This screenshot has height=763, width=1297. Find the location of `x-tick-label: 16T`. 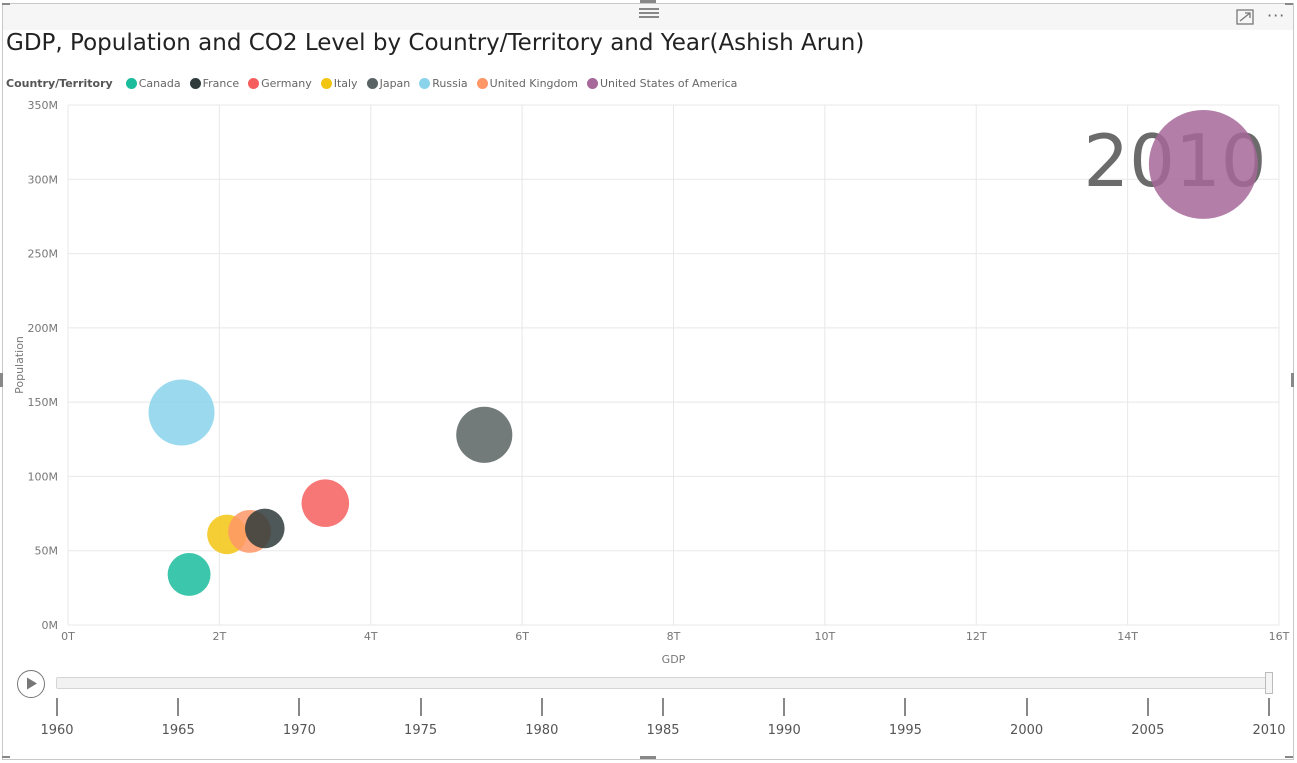

x-tick-label: 16T is located at coordinates (1279, 636).